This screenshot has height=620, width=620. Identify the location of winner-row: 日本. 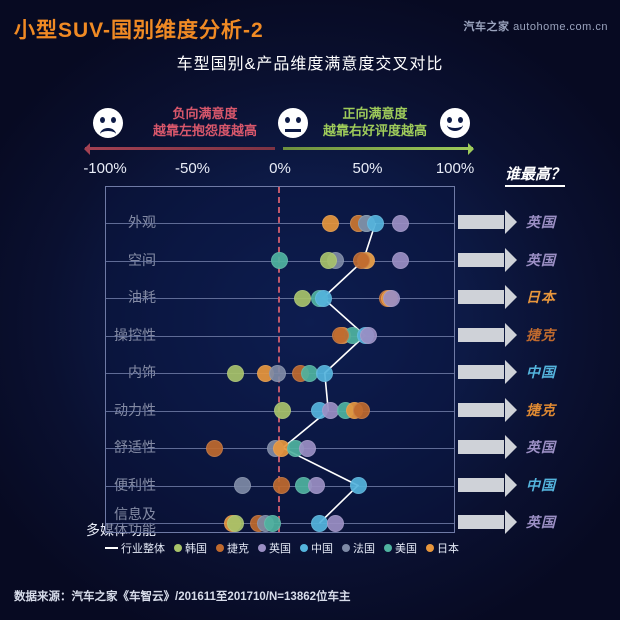
(538, 297).